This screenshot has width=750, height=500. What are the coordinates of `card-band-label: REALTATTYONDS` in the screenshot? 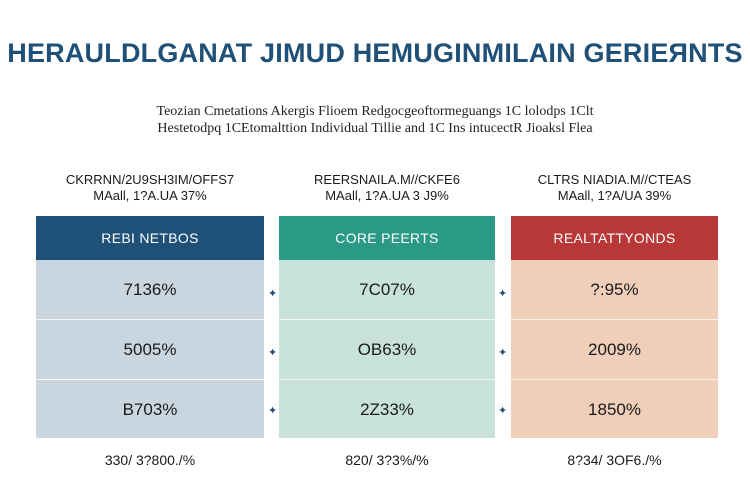 It's located at (614, 238).